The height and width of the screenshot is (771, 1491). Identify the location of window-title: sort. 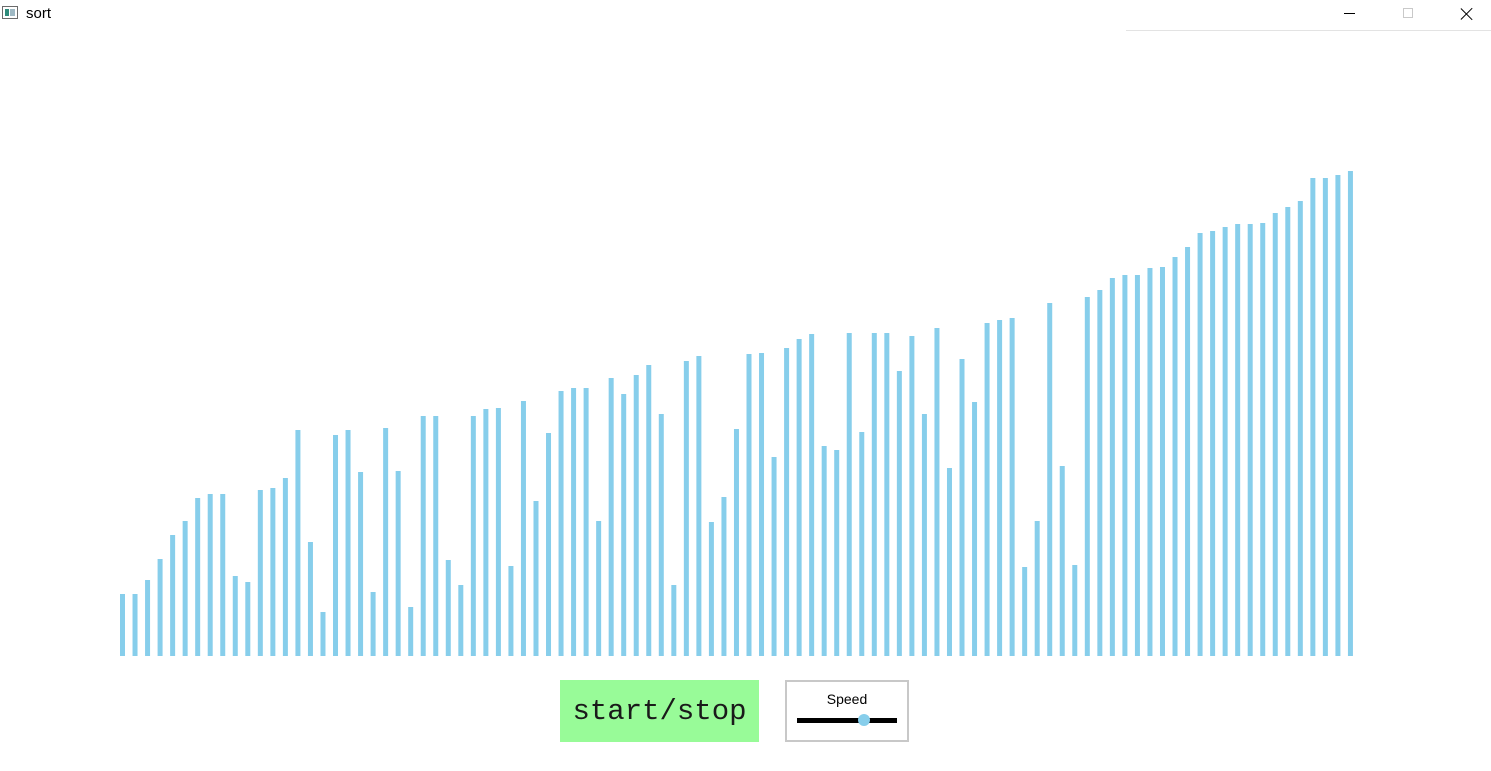
(39, 13).